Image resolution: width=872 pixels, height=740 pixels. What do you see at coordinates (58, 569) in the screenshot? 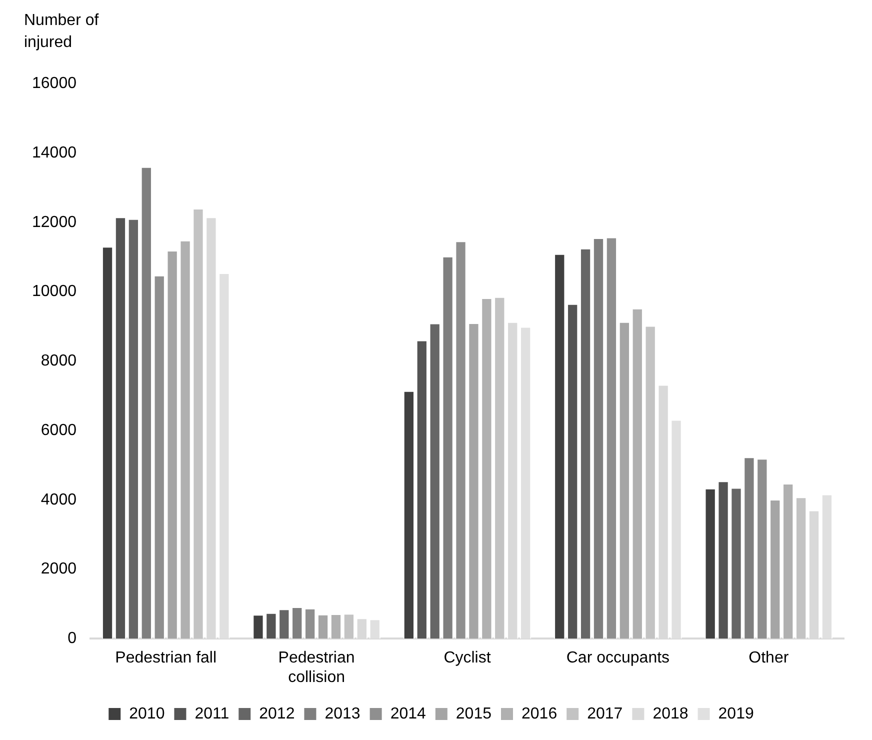
I see `y-tick-label: 2000` at bounding box center [58, 569].